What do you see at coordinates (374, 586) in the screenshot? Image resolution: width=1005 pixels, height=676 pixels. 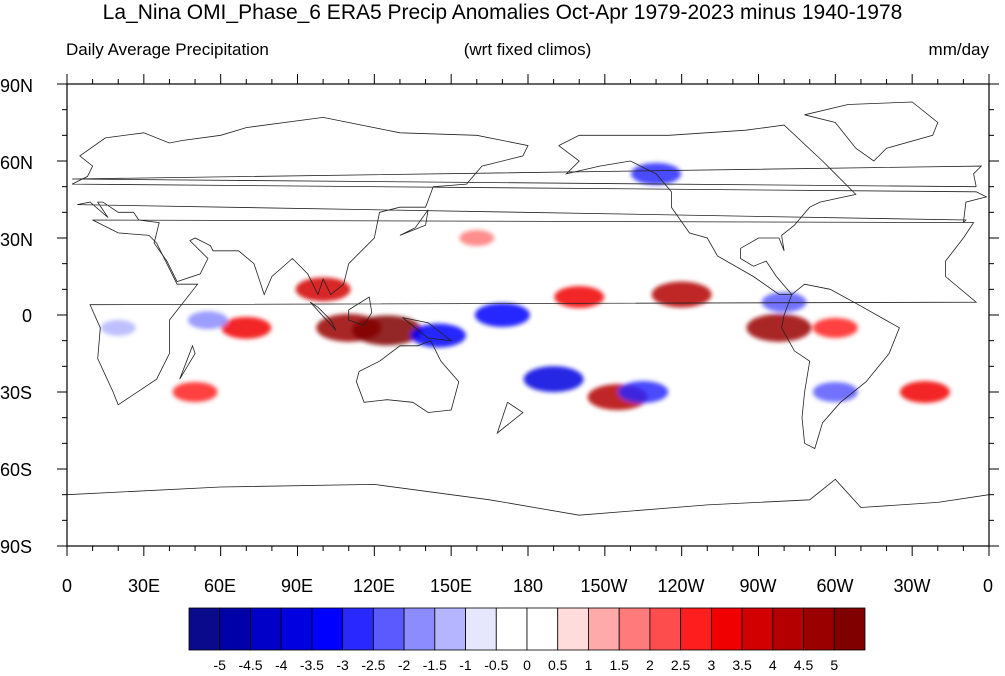 I see `lon-label-120e: 120E` at bounding box center [374, 586].